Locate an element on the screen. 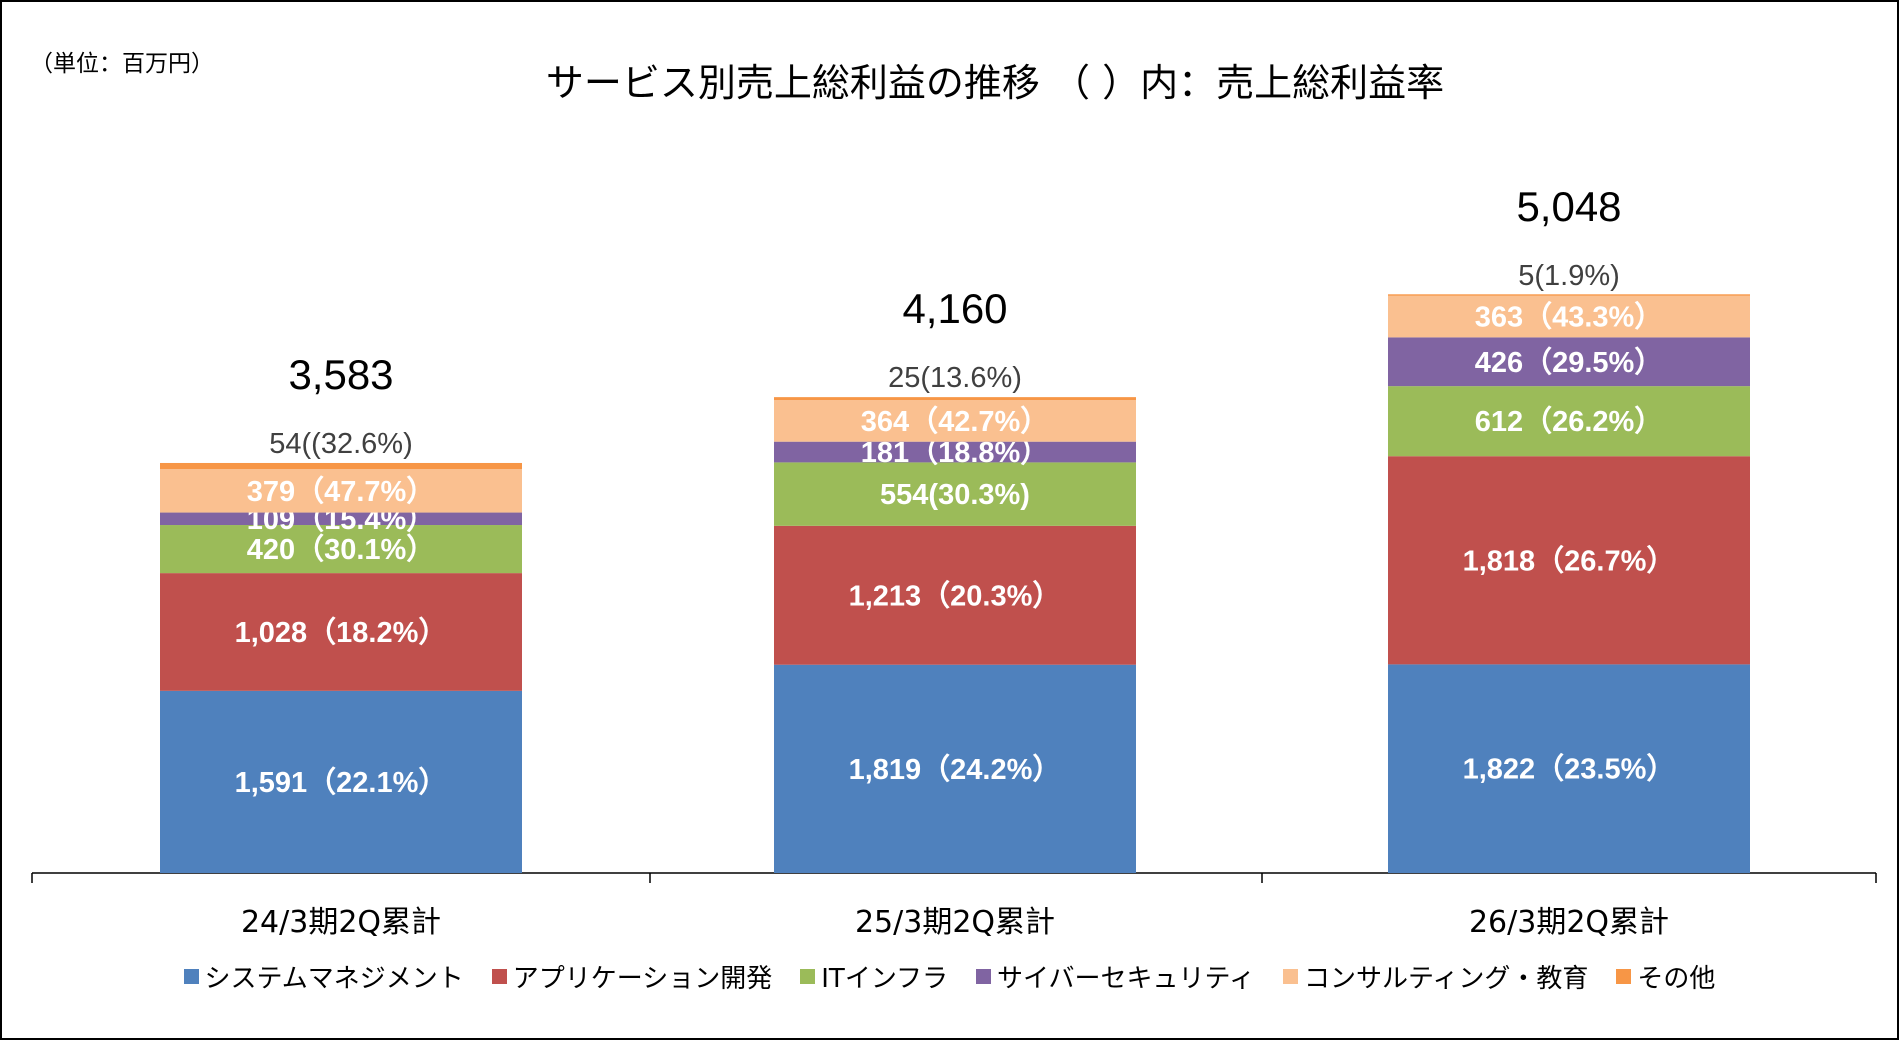 Image resolution: width=1899 pixels, height=1040 pixels. data-label: 1,819（24.2%） is located at coordinates (955, 769).